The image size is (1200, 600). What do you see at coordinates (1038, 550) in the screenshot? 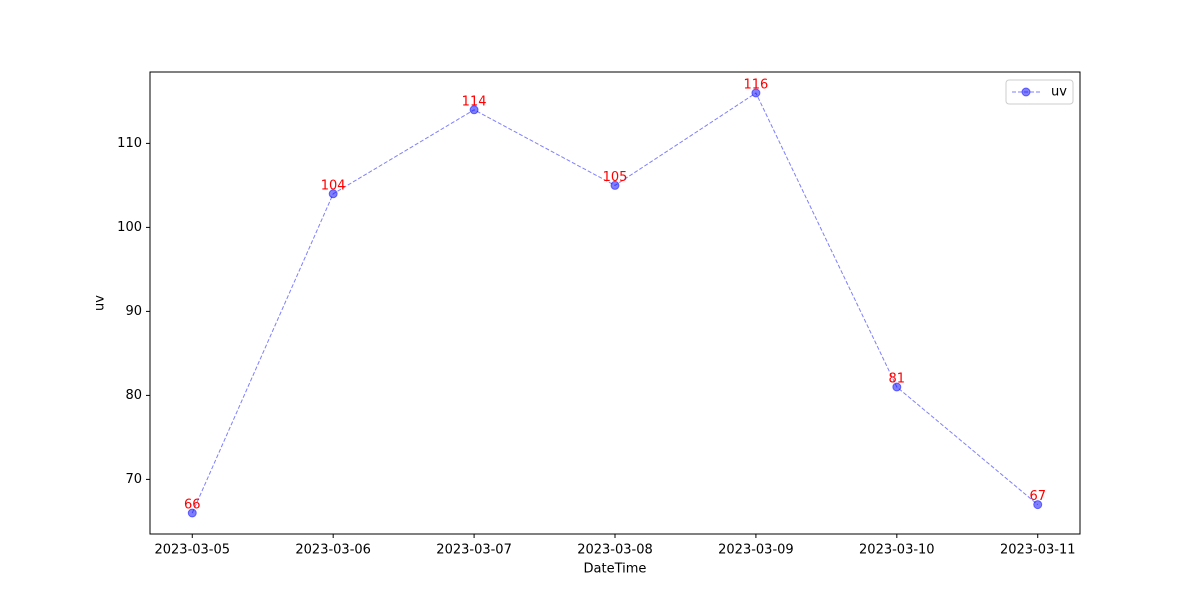
I see `x-tick-label: 2023-03-11` at bounding box center [1038, 550].